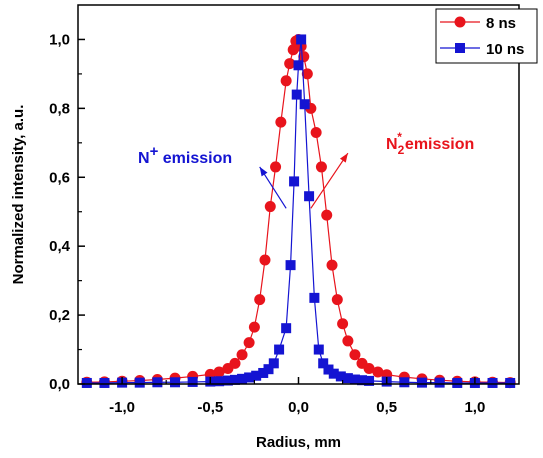  Describe the element at coordinates (59, 177) in the screenshot. I see `y-tick-label: 0,6` at that location.